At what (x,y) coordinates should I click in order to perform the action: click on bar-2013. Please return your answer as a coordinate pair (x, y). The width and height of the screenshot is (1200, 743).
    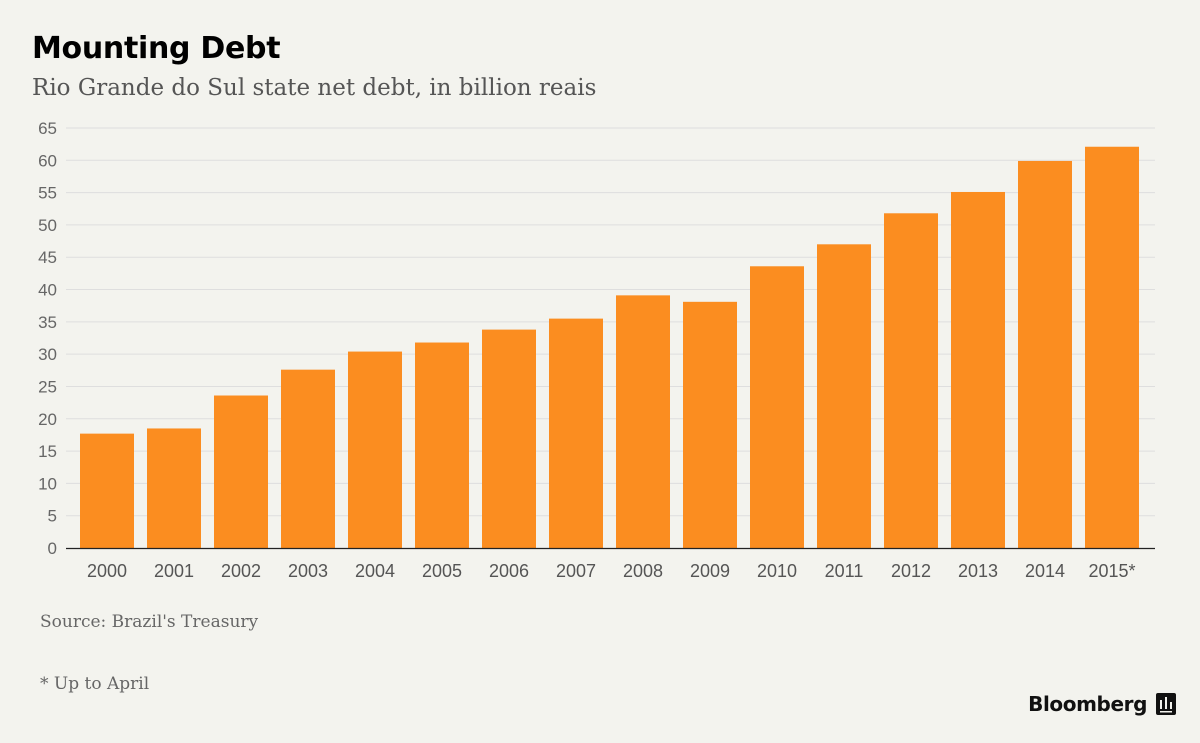
    Looking at the image, I should click on (978, 369).